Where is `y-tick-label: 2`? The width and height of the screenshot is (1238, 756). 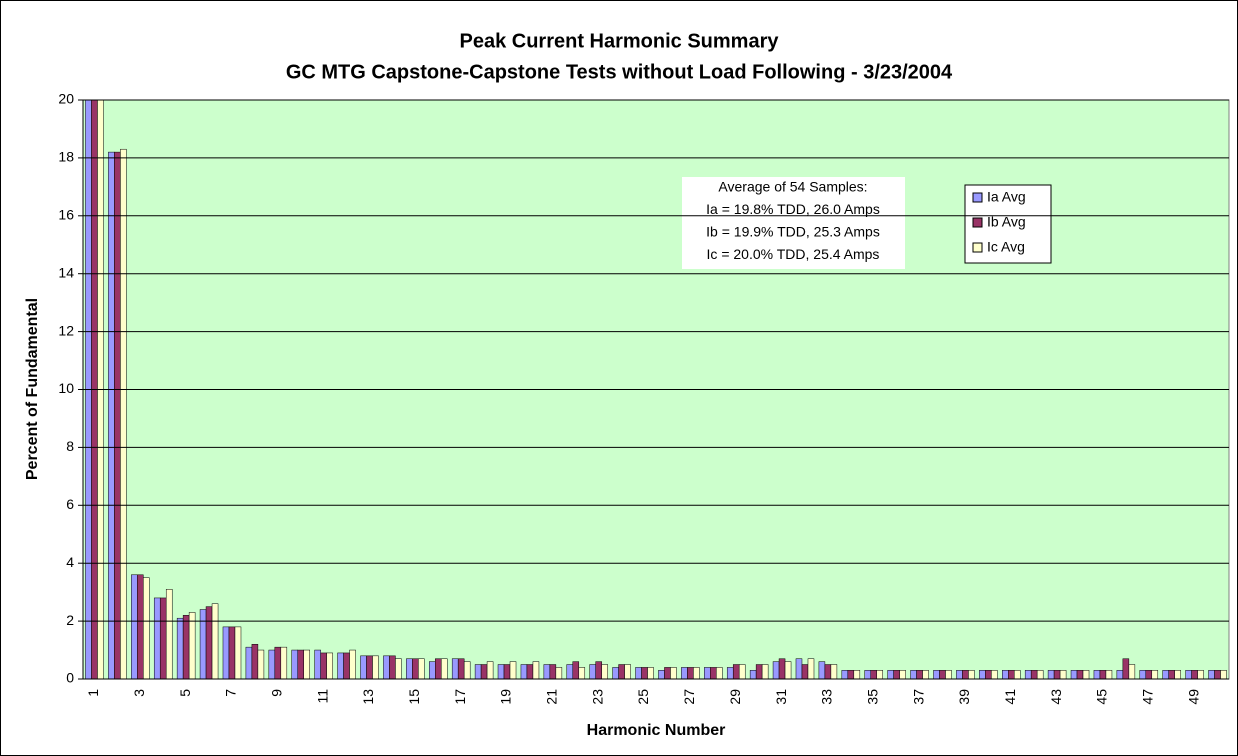 y-tick-label: 2 is located at coordinates (70, 620).